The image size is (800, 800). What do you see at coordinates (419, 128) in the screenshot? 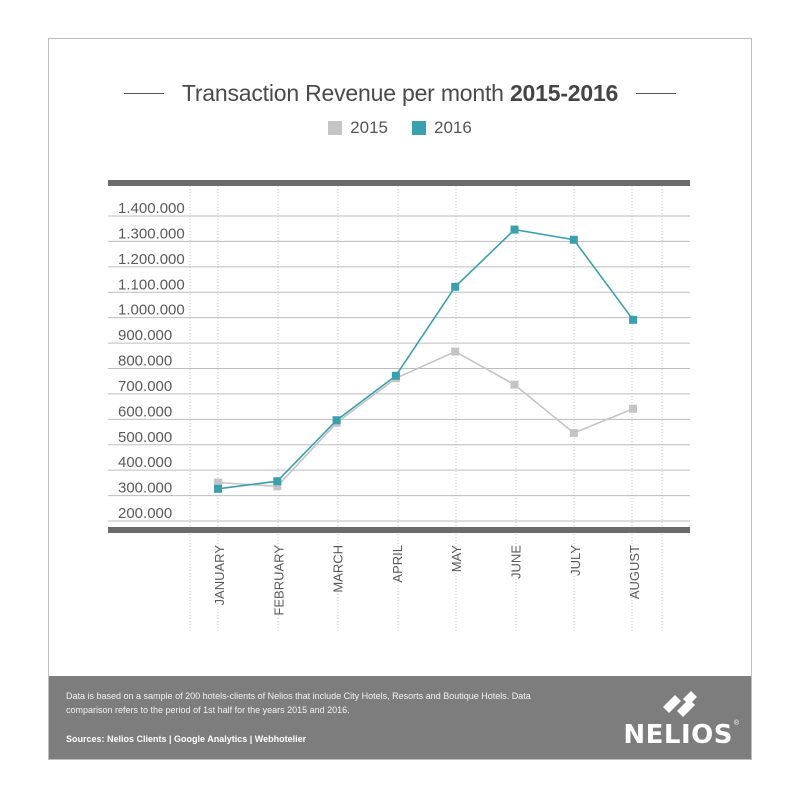
I see `legend-swatch-2016` at bounding box center [419, 128].